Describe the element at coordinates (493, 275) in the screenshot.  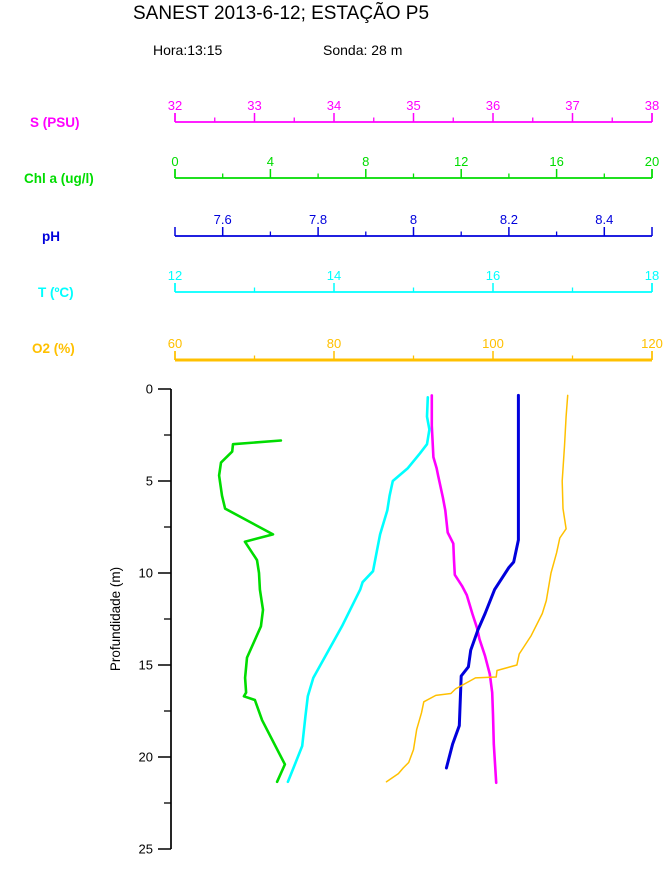
I see `temperature-tick-label: 16` at that location.